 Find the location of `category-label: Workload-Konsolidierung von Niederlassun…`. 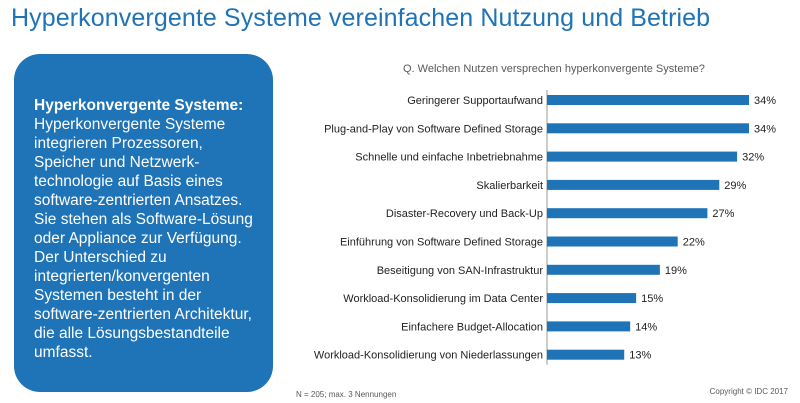

category-label: Workload-Konsolidierung von Niederlassun… is located at coordinates (428, 356).